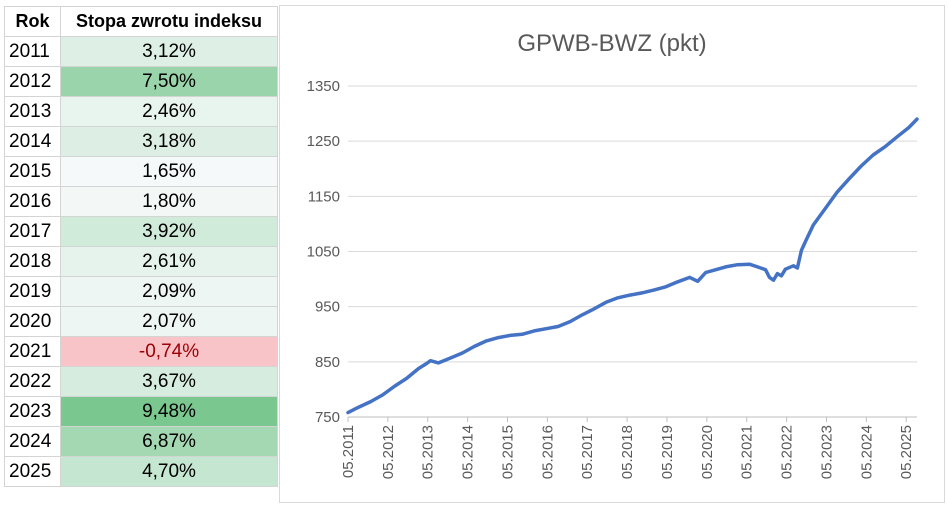 This screenshot has width=948, height=509. Describe the element at coordinates (32, 81) in the screenshot. I see `year-cell: 2012` at that location.